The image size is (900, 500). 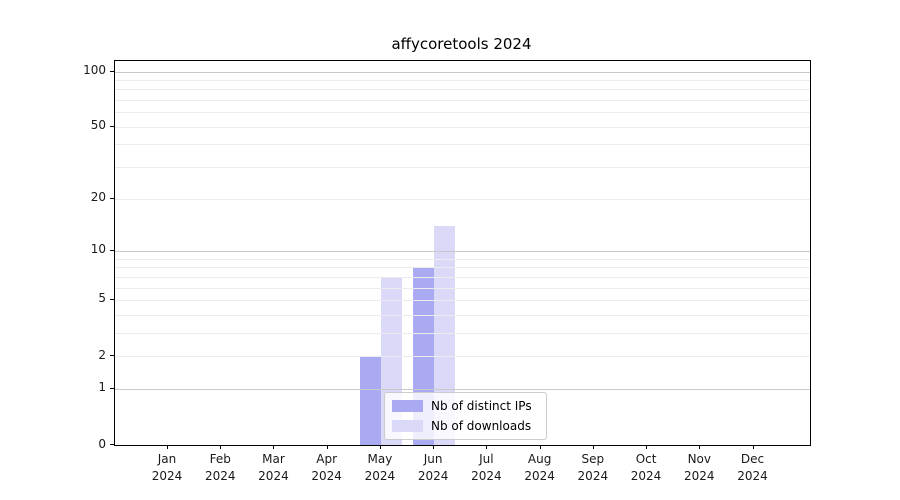 What do you see at coordinates (102, 354) in the screenshot?
I see `y-tick-label: 2` at bounding box center [102, 354].